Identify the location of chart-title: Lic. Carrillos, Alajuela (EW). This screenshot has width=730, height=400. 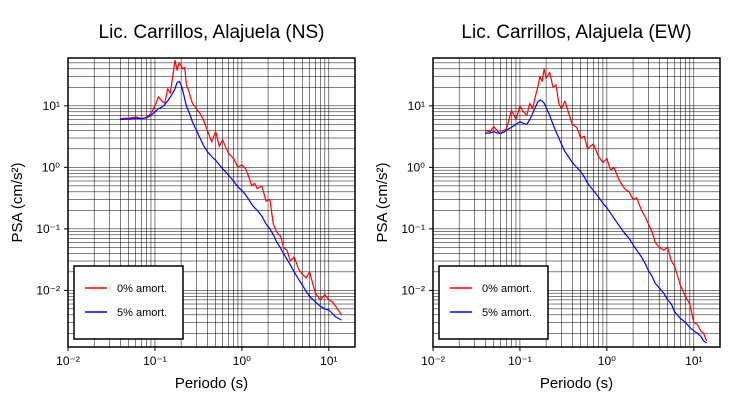
(576, 32).